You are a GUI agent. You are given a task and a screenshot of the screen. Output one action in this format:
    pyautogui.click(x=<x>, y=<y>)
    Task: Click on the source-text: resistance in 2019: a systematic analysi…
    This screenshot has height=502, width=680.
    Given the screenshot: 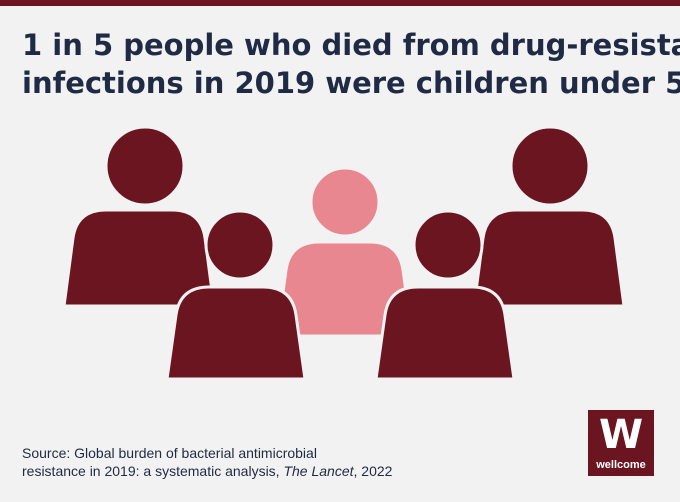 What is the action you would take?
    pyautogui.click(x=152, y=471)
    